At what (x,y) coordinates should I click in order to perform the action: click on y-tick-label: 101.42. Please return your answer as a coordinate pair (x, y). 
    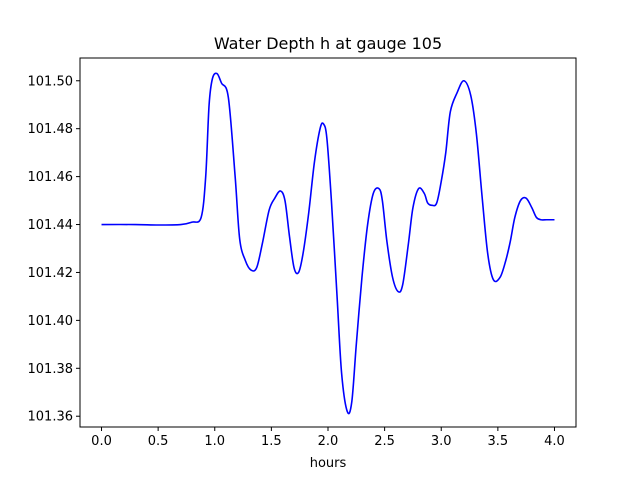
    Looking at the image, I should click on (51, 273).